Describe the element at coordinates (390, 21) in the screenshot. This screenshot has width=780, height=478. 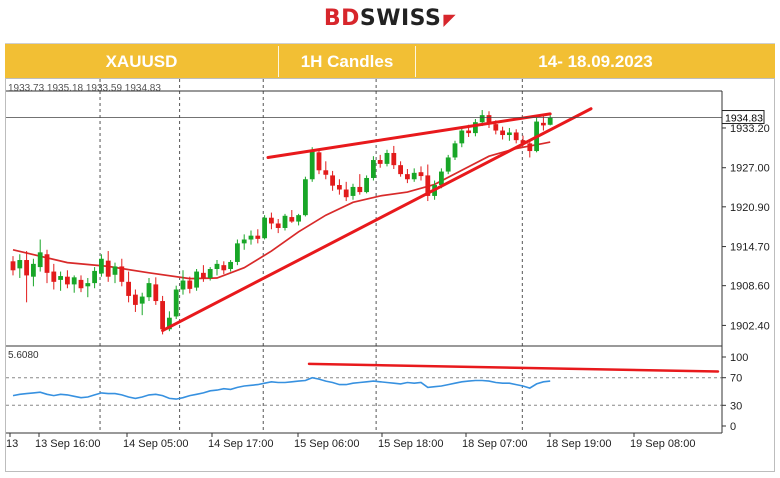
I see `bdswiss-logo: BDSWISS ◤` at that location.